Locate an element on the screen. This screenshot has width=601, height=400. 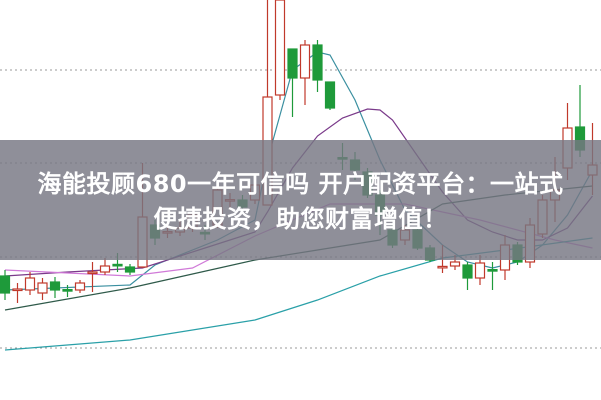
headline-line-1: 海能投顾680一年可信吗 开户配资平台：一站式 is located at coordinates (300, 184).